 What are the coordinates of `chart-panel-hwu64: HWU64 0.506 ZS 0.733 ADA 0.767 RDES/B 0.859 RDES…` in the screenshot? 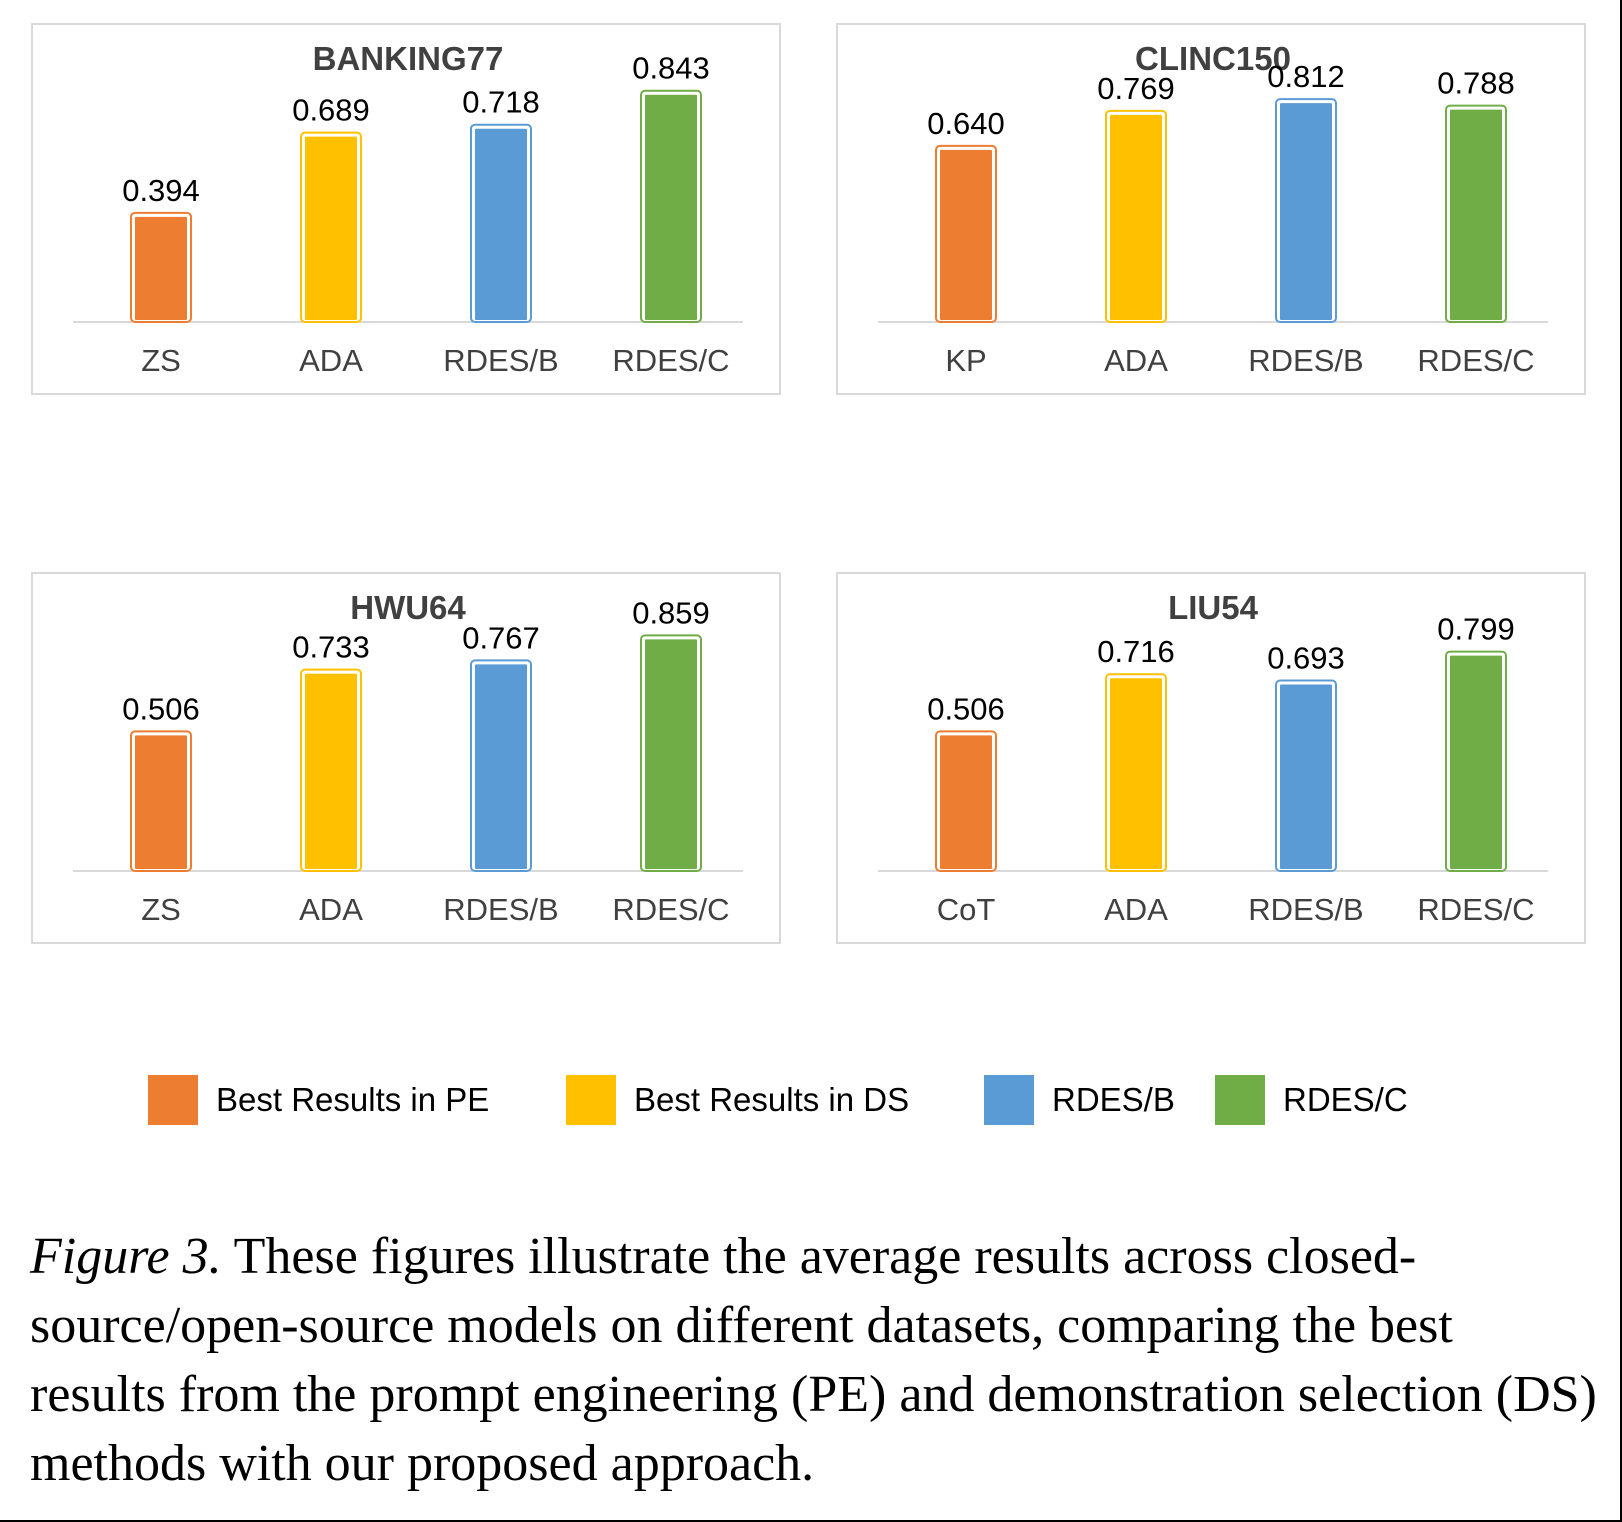 It's located at (406, 758).